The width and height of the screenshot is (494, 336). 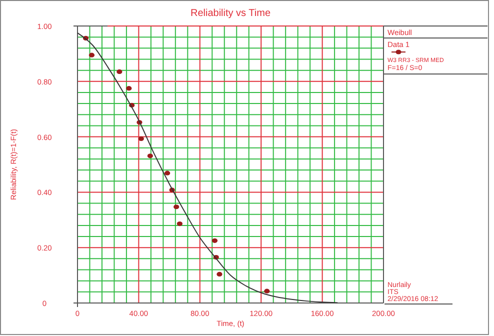 What do you see at coordinates (230, 13) in the screenshot?
I see `chart-title: Reliability vs Time` at bounding box center [230, 13].